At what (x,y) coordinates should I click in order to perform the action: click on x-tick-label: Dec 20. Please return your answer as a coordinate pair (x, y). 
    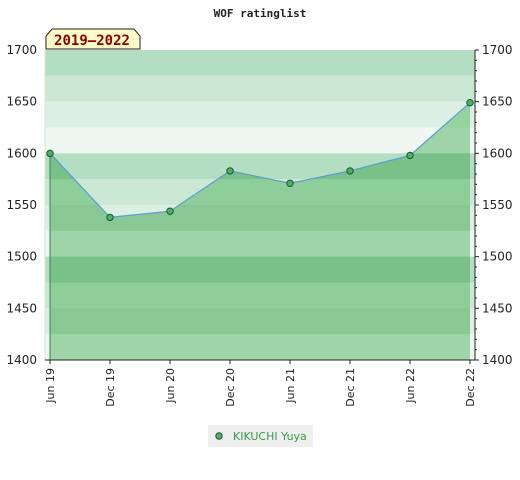
    Looking at the image, I should click on (230, 387).